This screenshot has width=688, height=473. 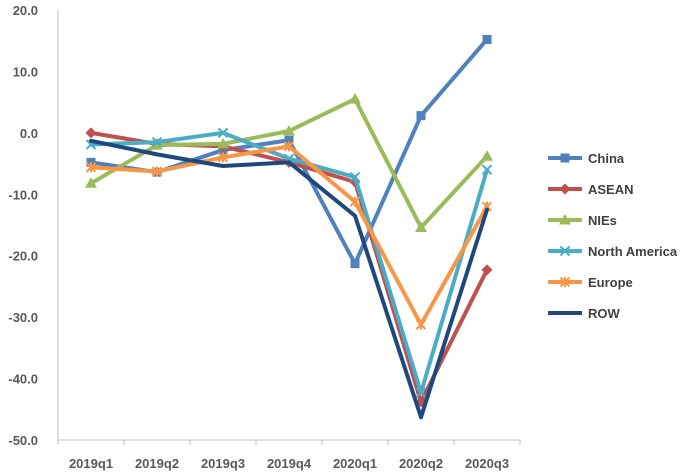 I want to click on y-tick-label: 20.0, so click(x=25, y=10).